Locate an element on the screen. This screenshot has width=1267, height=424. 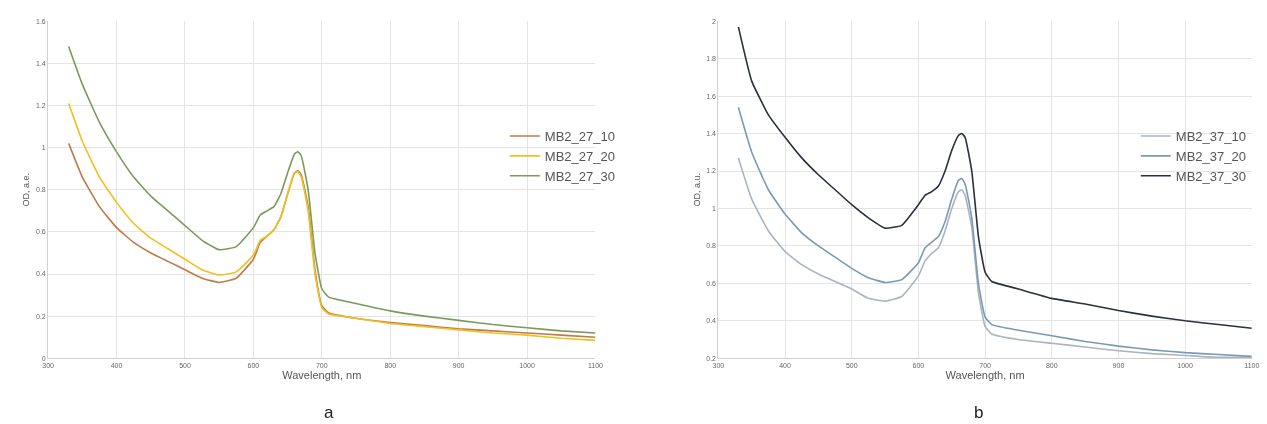
legend-label: MB2_27_20 is located at coordinates (579, 156).